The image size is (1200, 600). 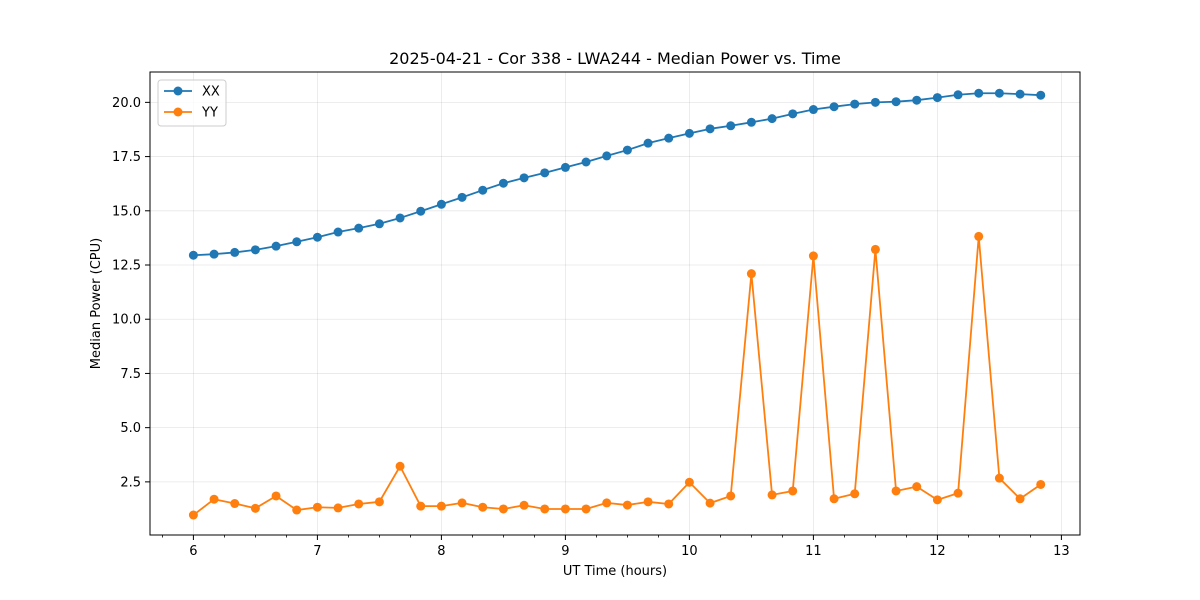 I want to click on x-tick-label: 9, so click(x=565, y=551).